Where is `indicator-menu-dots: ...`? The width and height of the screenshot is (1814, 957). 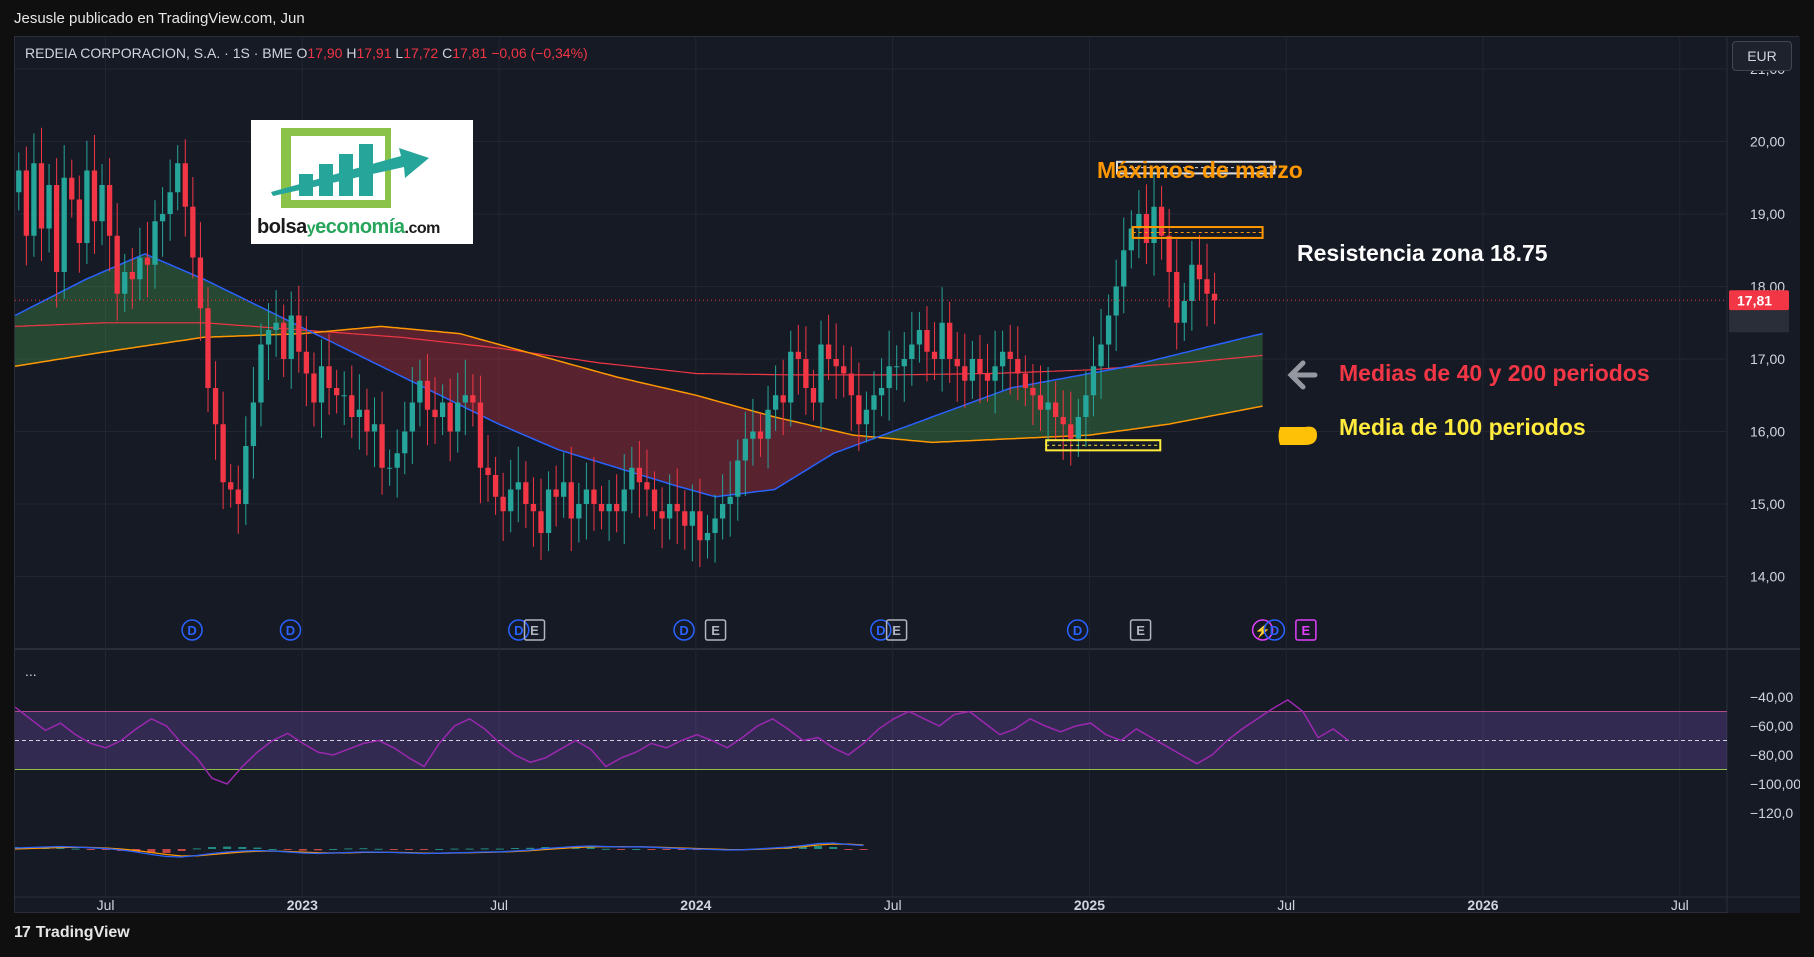 indicator-menu-dots: ... is located at coordinates (31, 671).